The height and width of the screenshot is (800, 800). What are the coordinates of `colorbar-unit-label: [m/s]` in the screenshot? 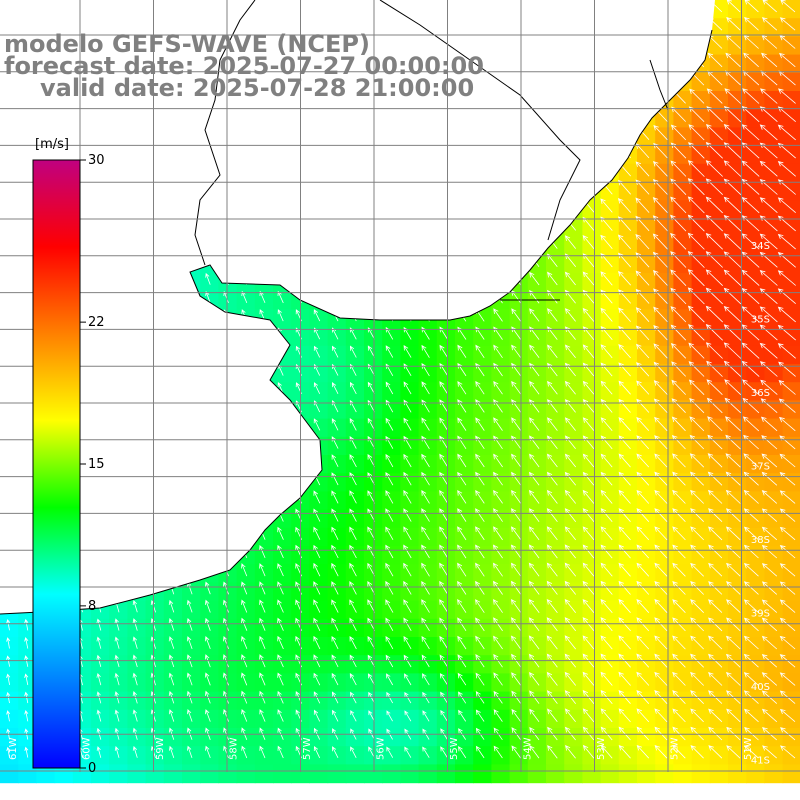 It's located at (52, 144).